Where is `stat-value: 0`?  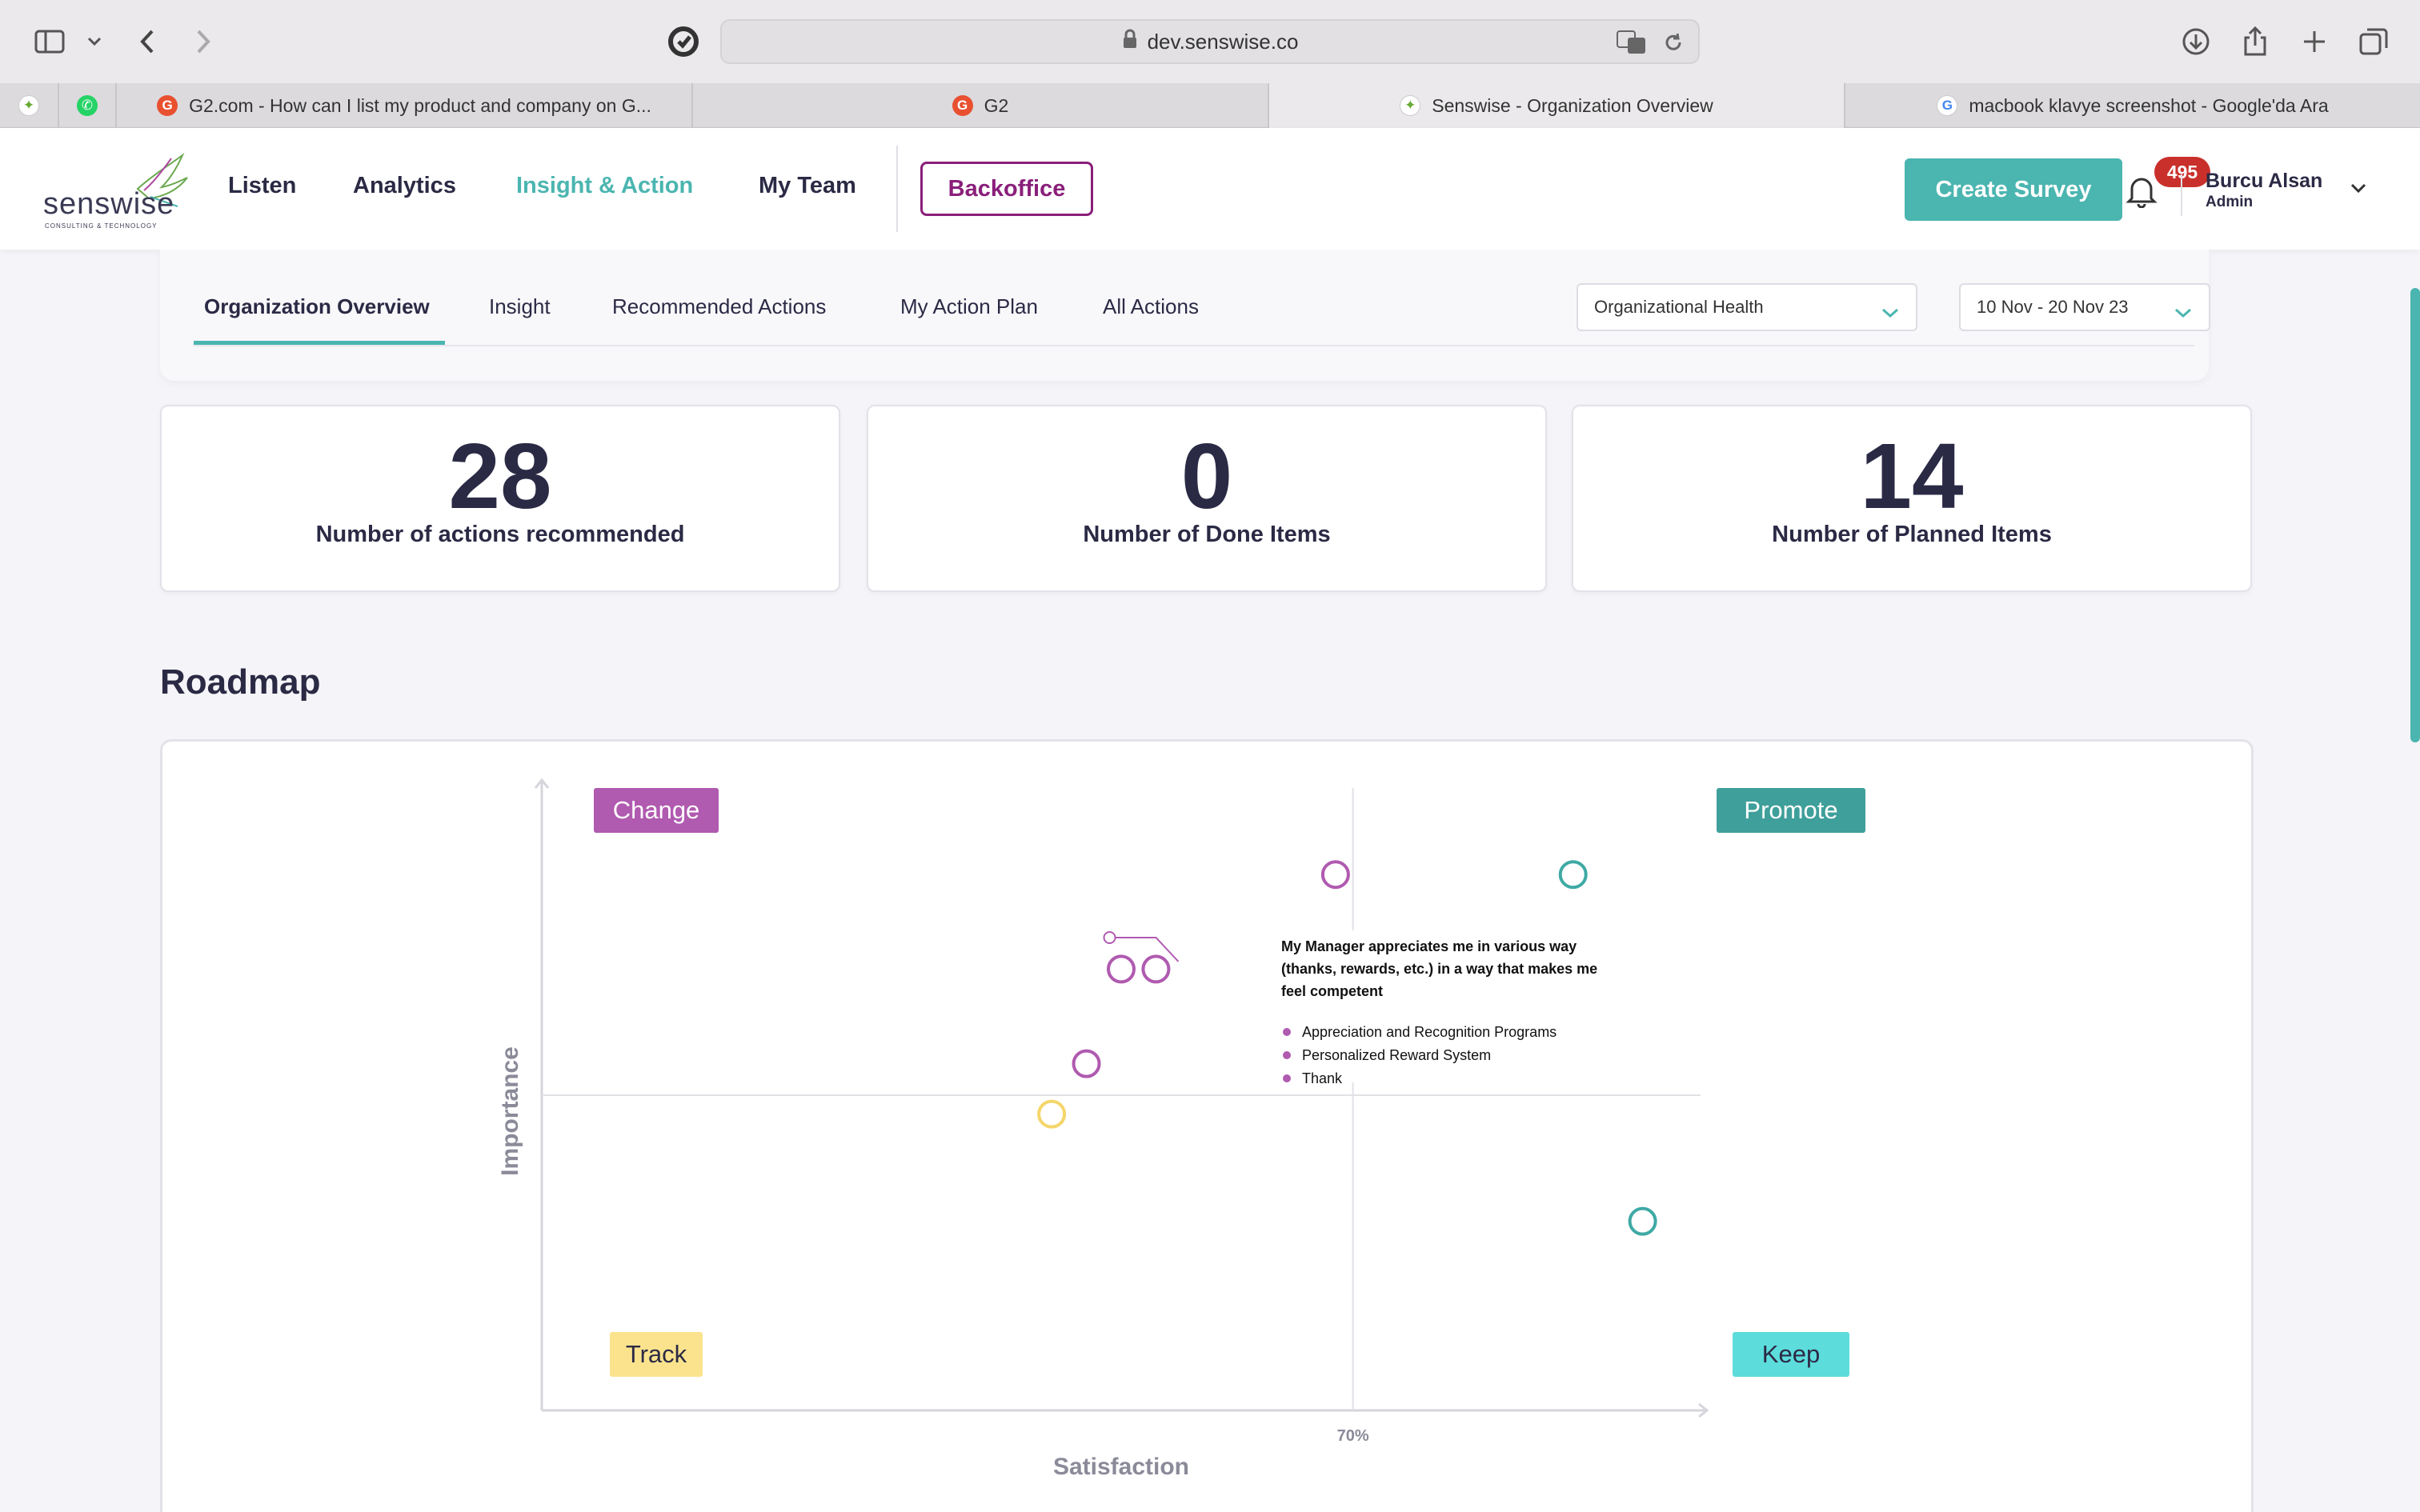
stat-value: 0 is located at coordinates (1206, 476).